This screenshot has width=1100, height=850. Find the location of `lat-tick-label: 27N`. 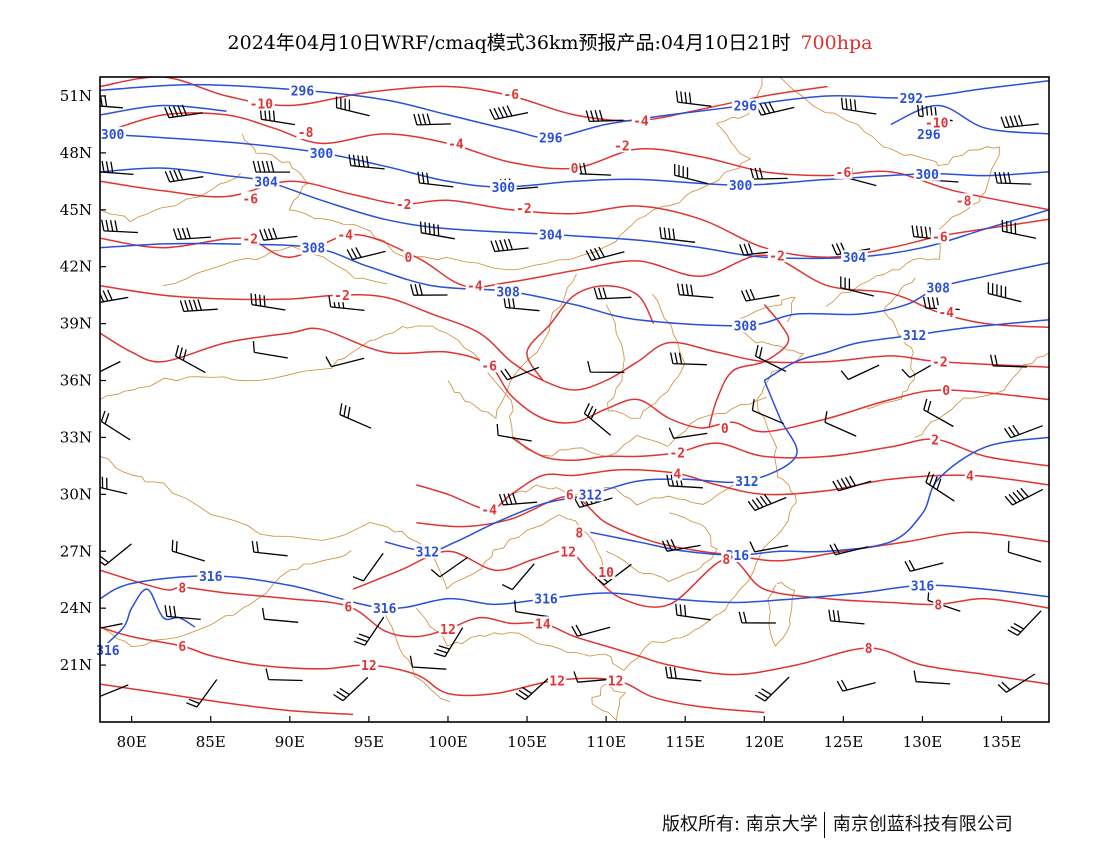

lat-tick-label: 27N is located at coordinates (76, 551).